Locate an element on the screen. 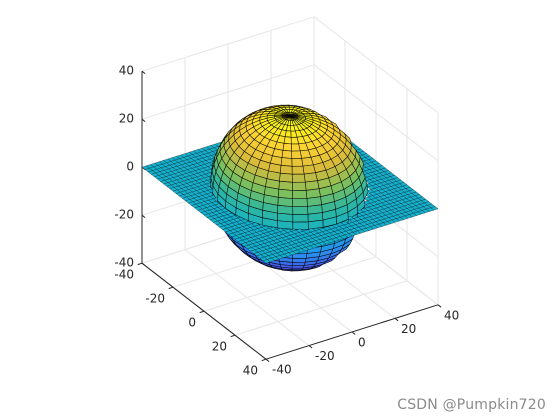  z-tick-label: -40 is located at coordinates (124, 263).